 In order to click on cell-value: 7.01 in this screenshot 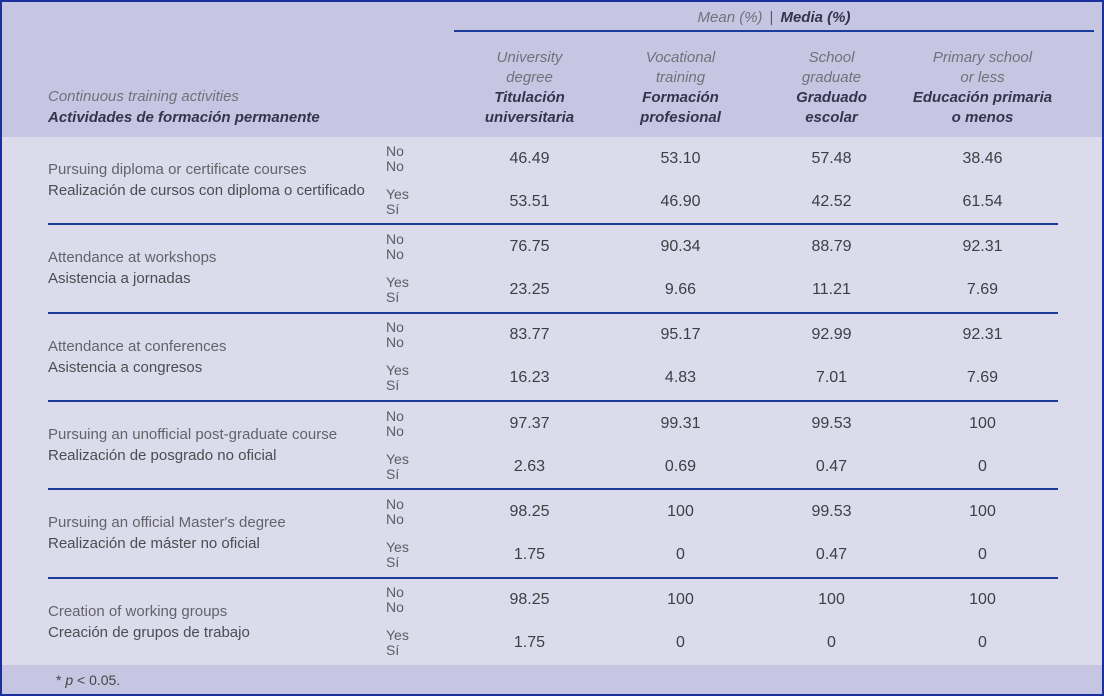, I will do `click(831, 378)`.